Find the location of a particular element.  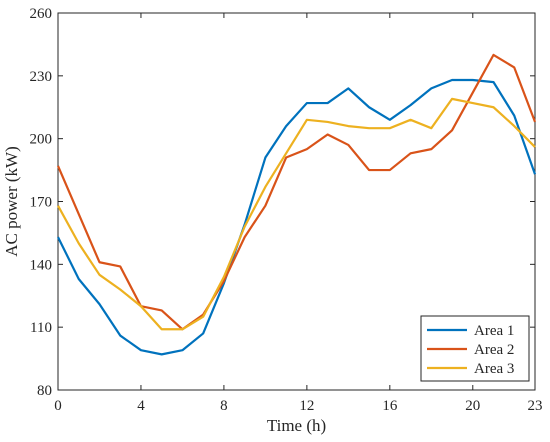

y-tick-label: 200 is located at coordinates (41, 140).